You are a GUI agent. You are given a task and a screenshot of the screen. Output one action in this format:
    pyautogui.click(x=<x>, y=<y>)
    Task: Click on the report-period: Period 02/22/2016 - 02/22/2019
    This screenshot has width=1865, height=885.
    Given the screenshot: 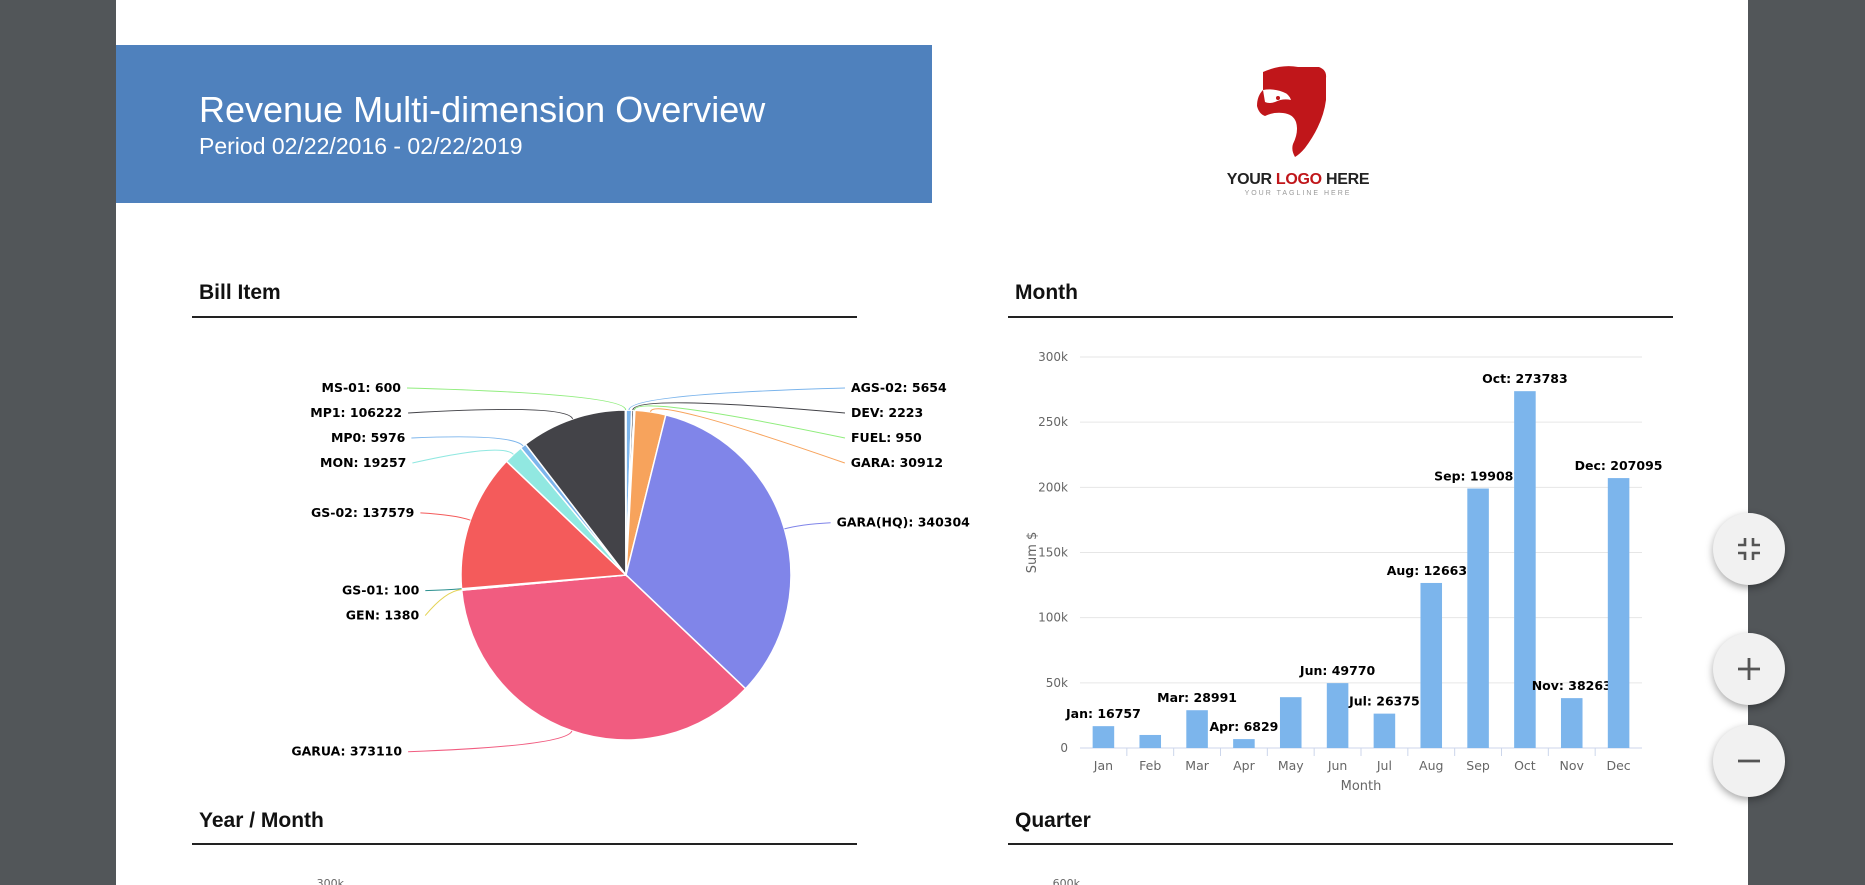 What is the action you would take?
    pyautogui.click(x=361, y=146)
    